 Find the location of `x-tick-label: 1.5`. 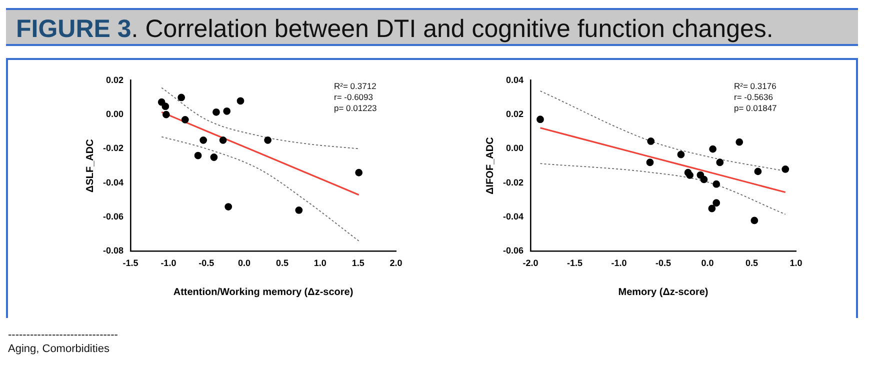

x-tick-label: 1.5 is located at coordinates (358, 263).